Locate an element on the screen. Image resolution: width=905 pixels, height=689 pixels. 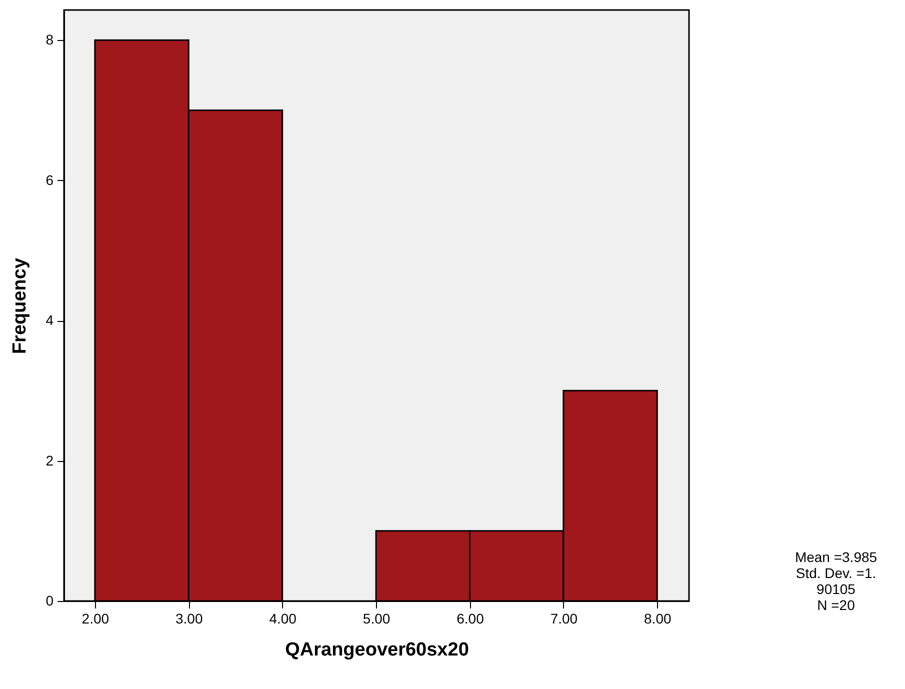
x-tick-label: 6.00 is located at coordinates (470, 618).